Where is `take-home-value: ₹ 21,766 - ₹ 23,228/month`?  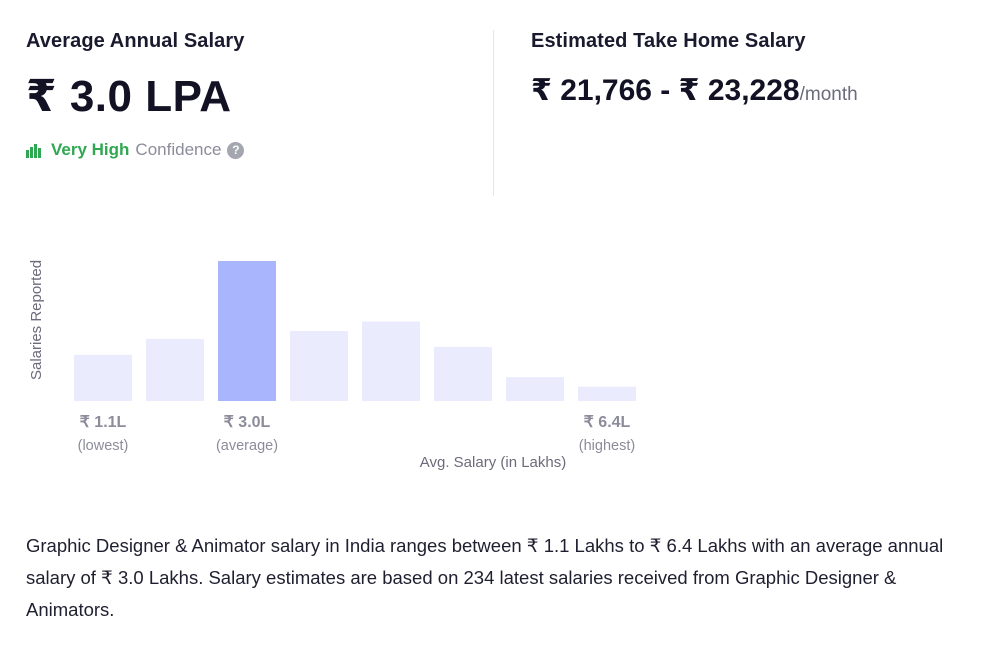 take-home-value: ₹ 21,766 - ₹ 23,228/month is located at coordinates (751, 90).